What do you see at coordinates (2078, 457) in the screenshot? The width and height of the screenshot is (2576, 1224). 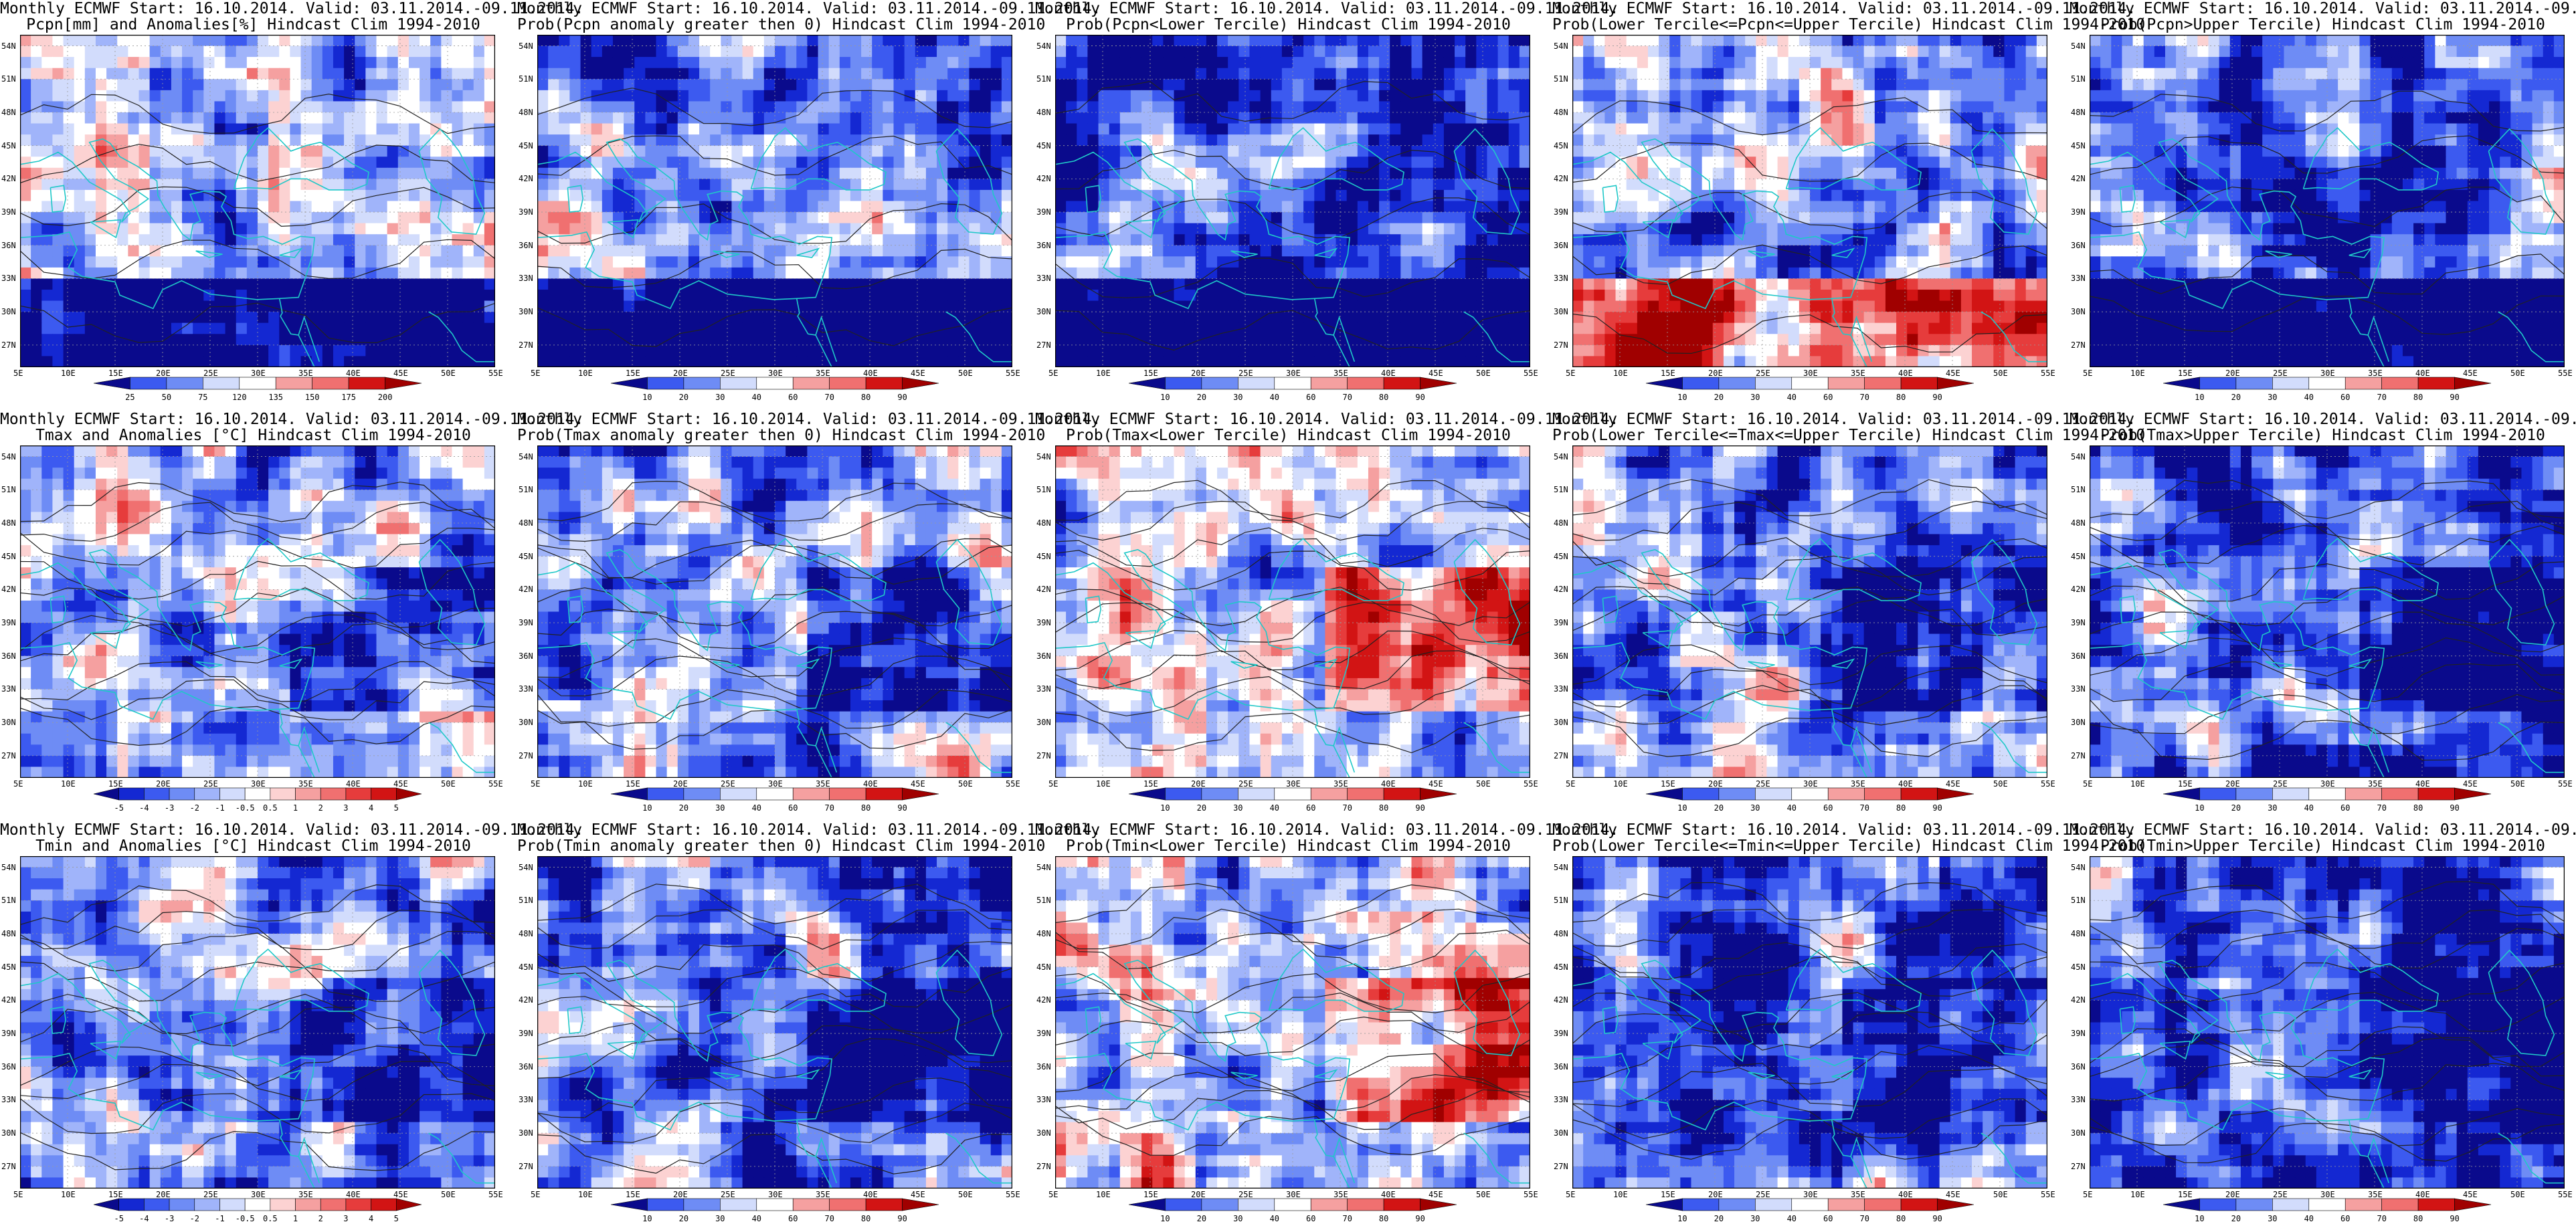 I see `y-tick-label: 54N` at bounding box center [2078, 457].